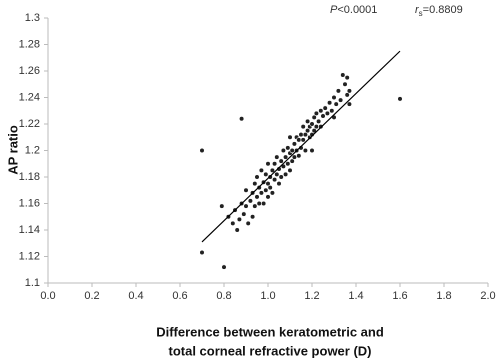 This screenshot has height=364, width=500. Describe the element at coordinates (355, 296) in the screenshot. I see `x-tick-label: 1.4` at that location.